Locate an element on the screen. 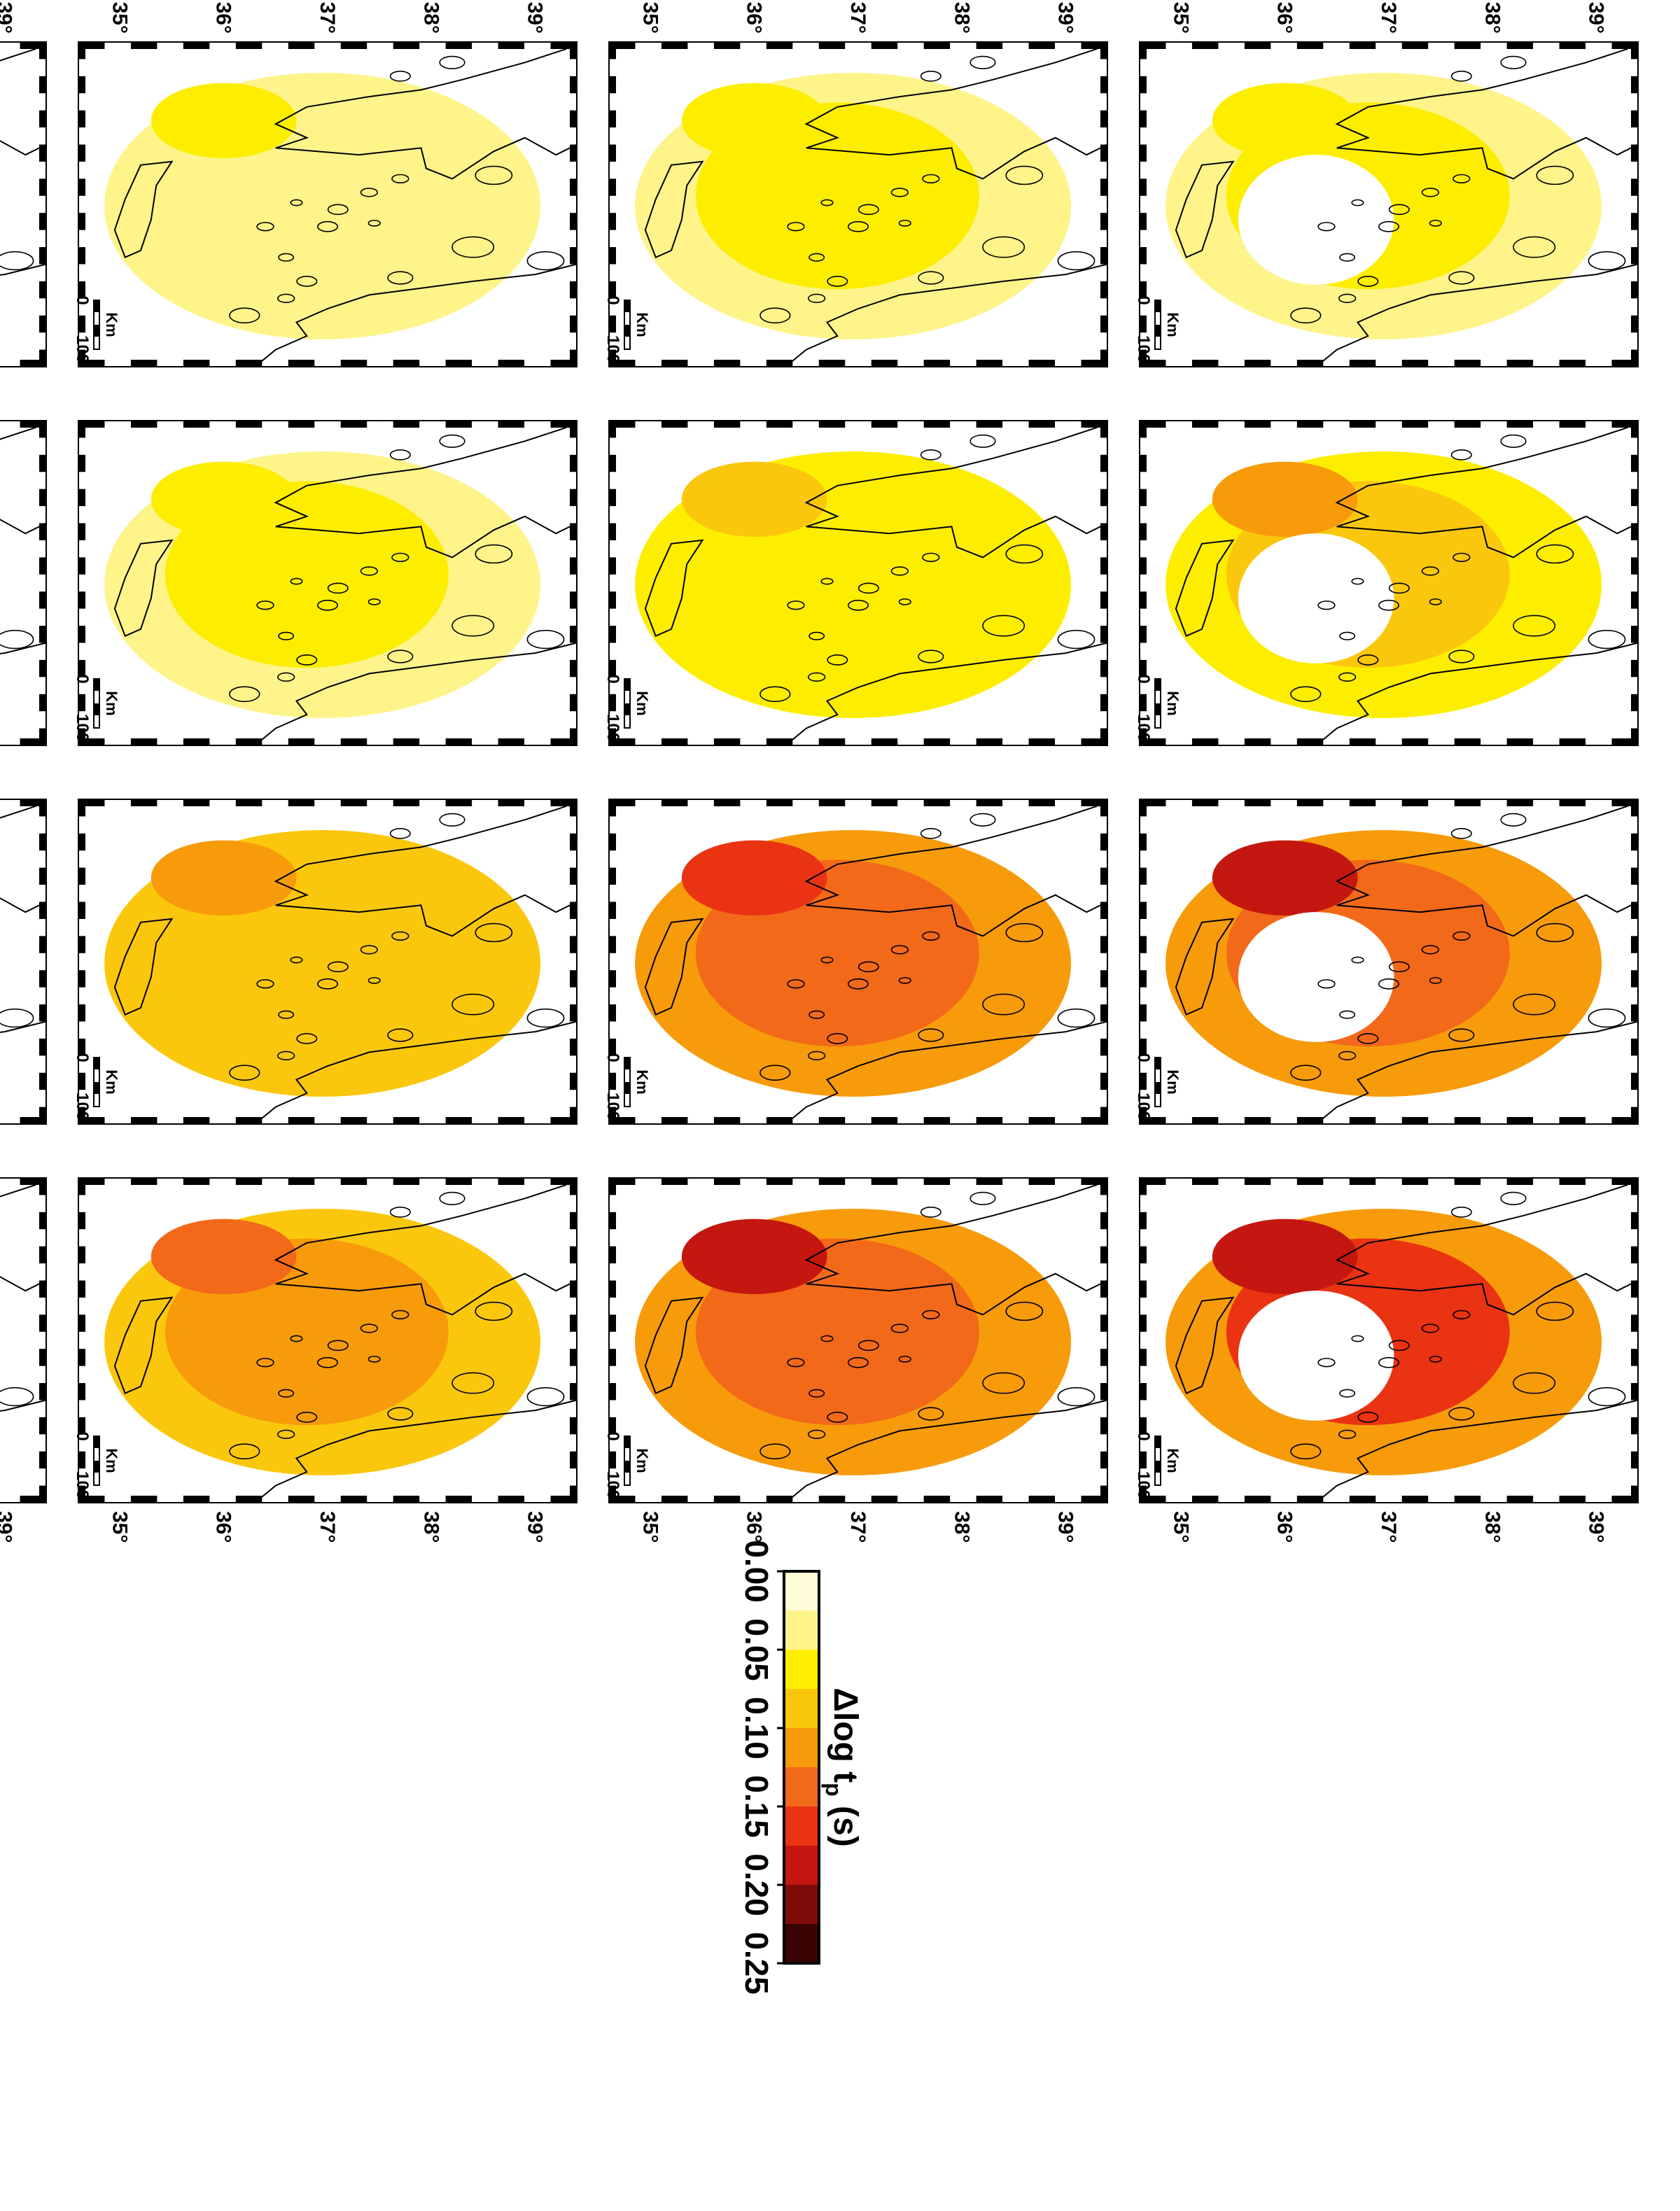  scalebar-label: 0 is located at coordinates (1143, 300).